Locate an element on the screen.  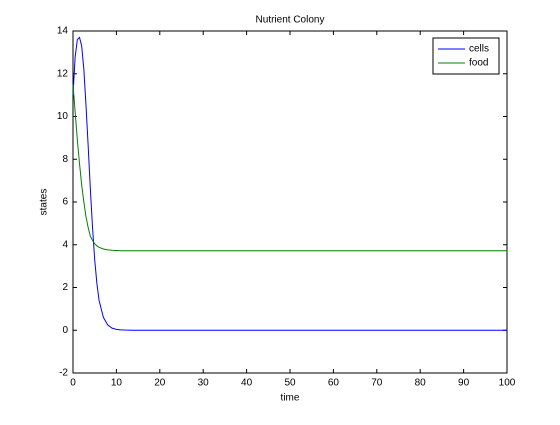
legend-label: cells is located at coordinates (479, 49).